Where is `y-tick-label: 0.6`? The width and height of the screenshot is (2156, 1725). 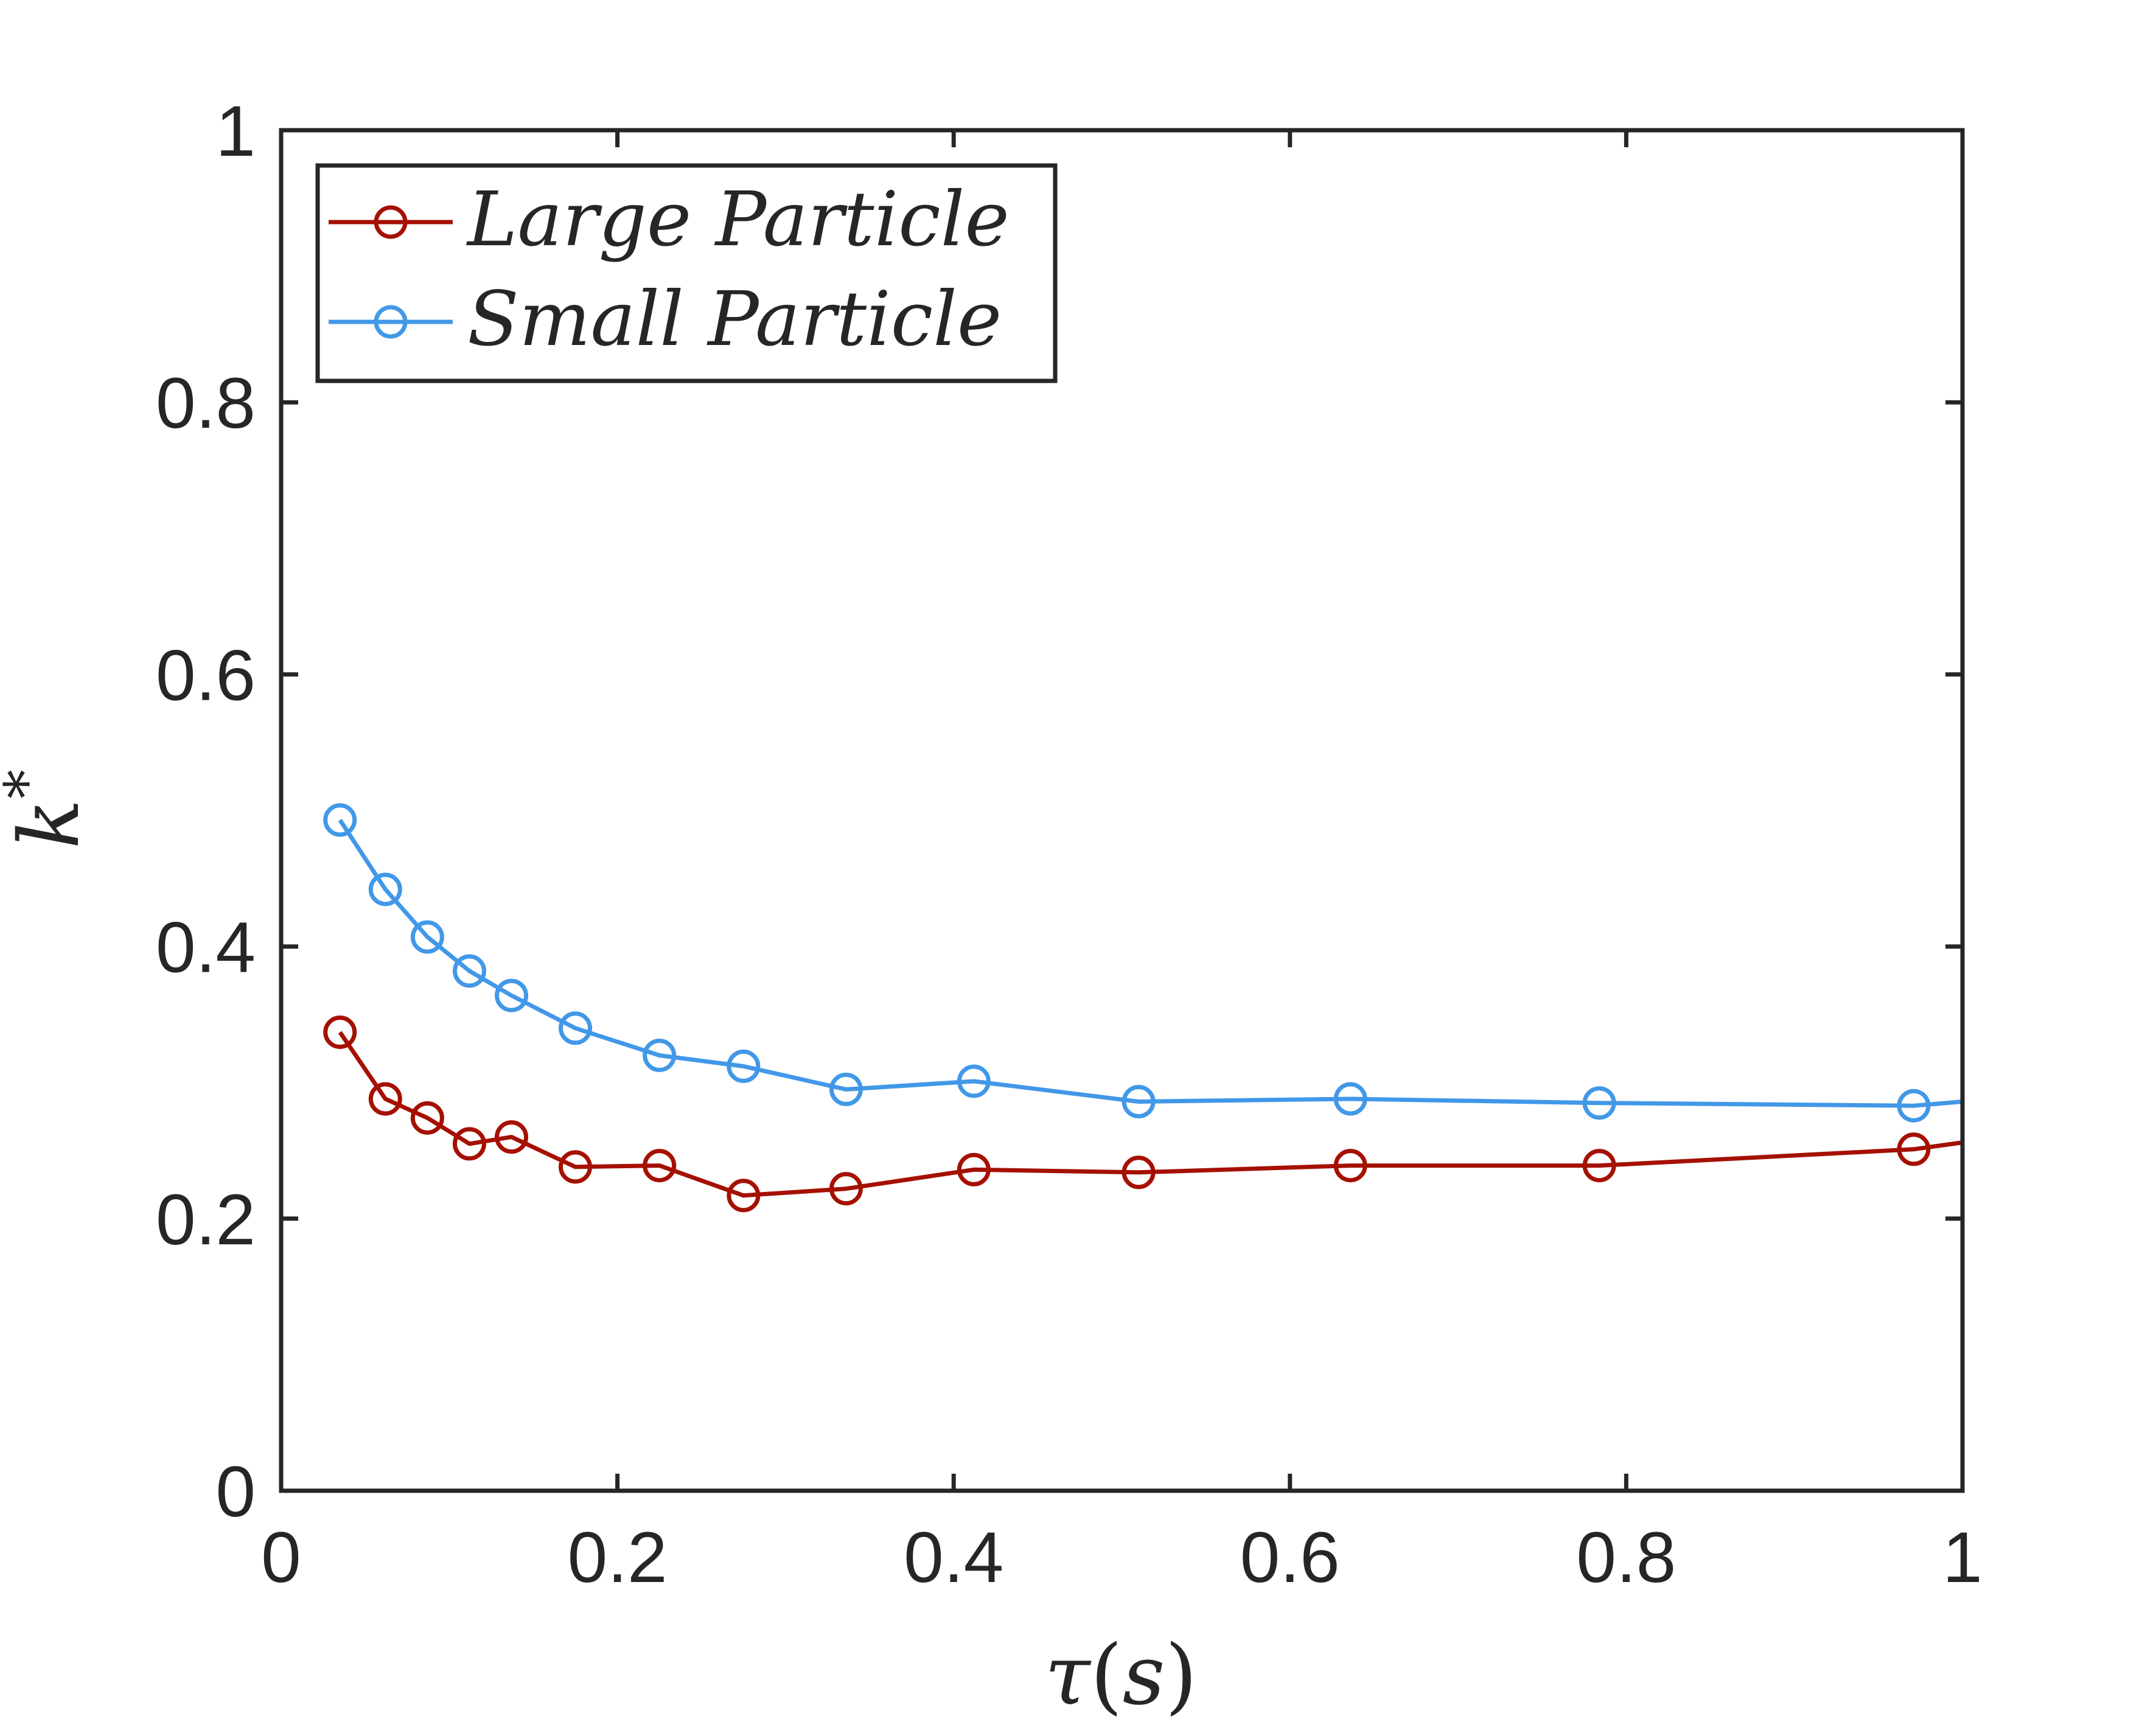 y-tick-label: 0.6 is located at coordinates (206, 676).